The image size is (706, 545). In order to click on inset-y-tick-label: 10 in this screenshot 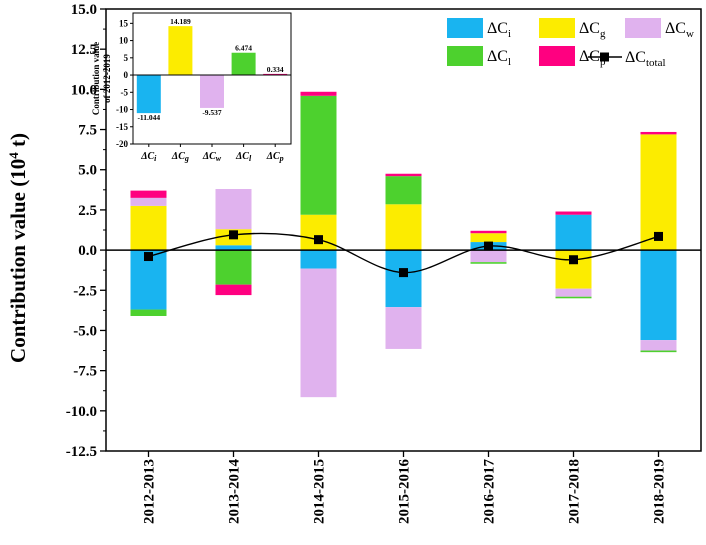, I will do `click(124, 41)`.